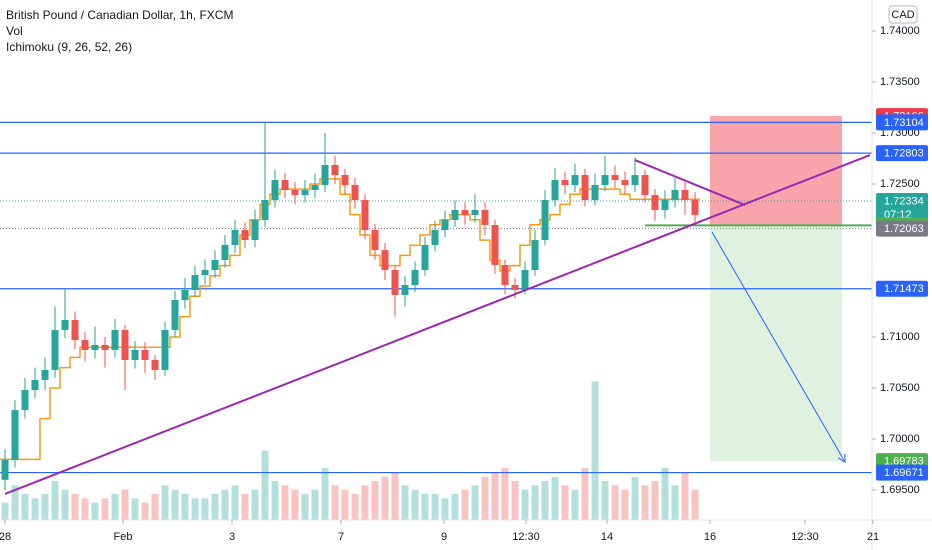 The height and width of the screenshot is (550, 932). I want to click on arrow-line, so click(778, 347).